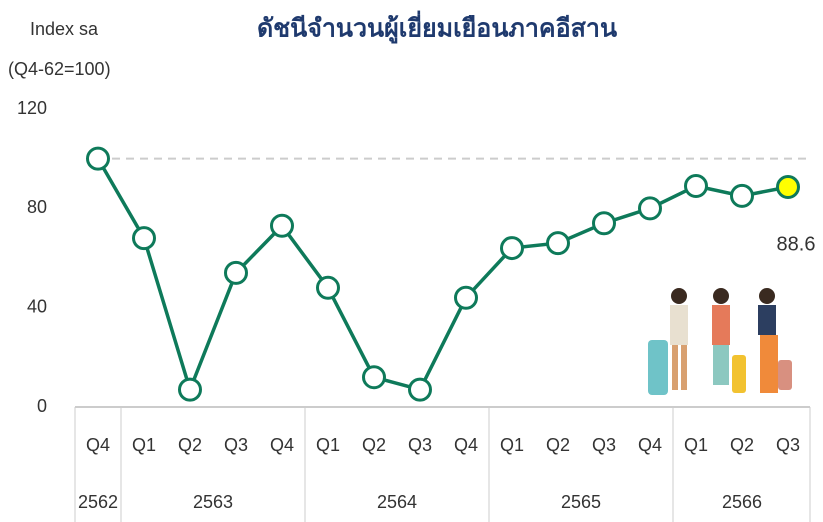 The width and height of the screenshot is (823, 522). Describe the element at coordinates (720, 341) in the screenshot. I see `travelers-illustration` at that location.